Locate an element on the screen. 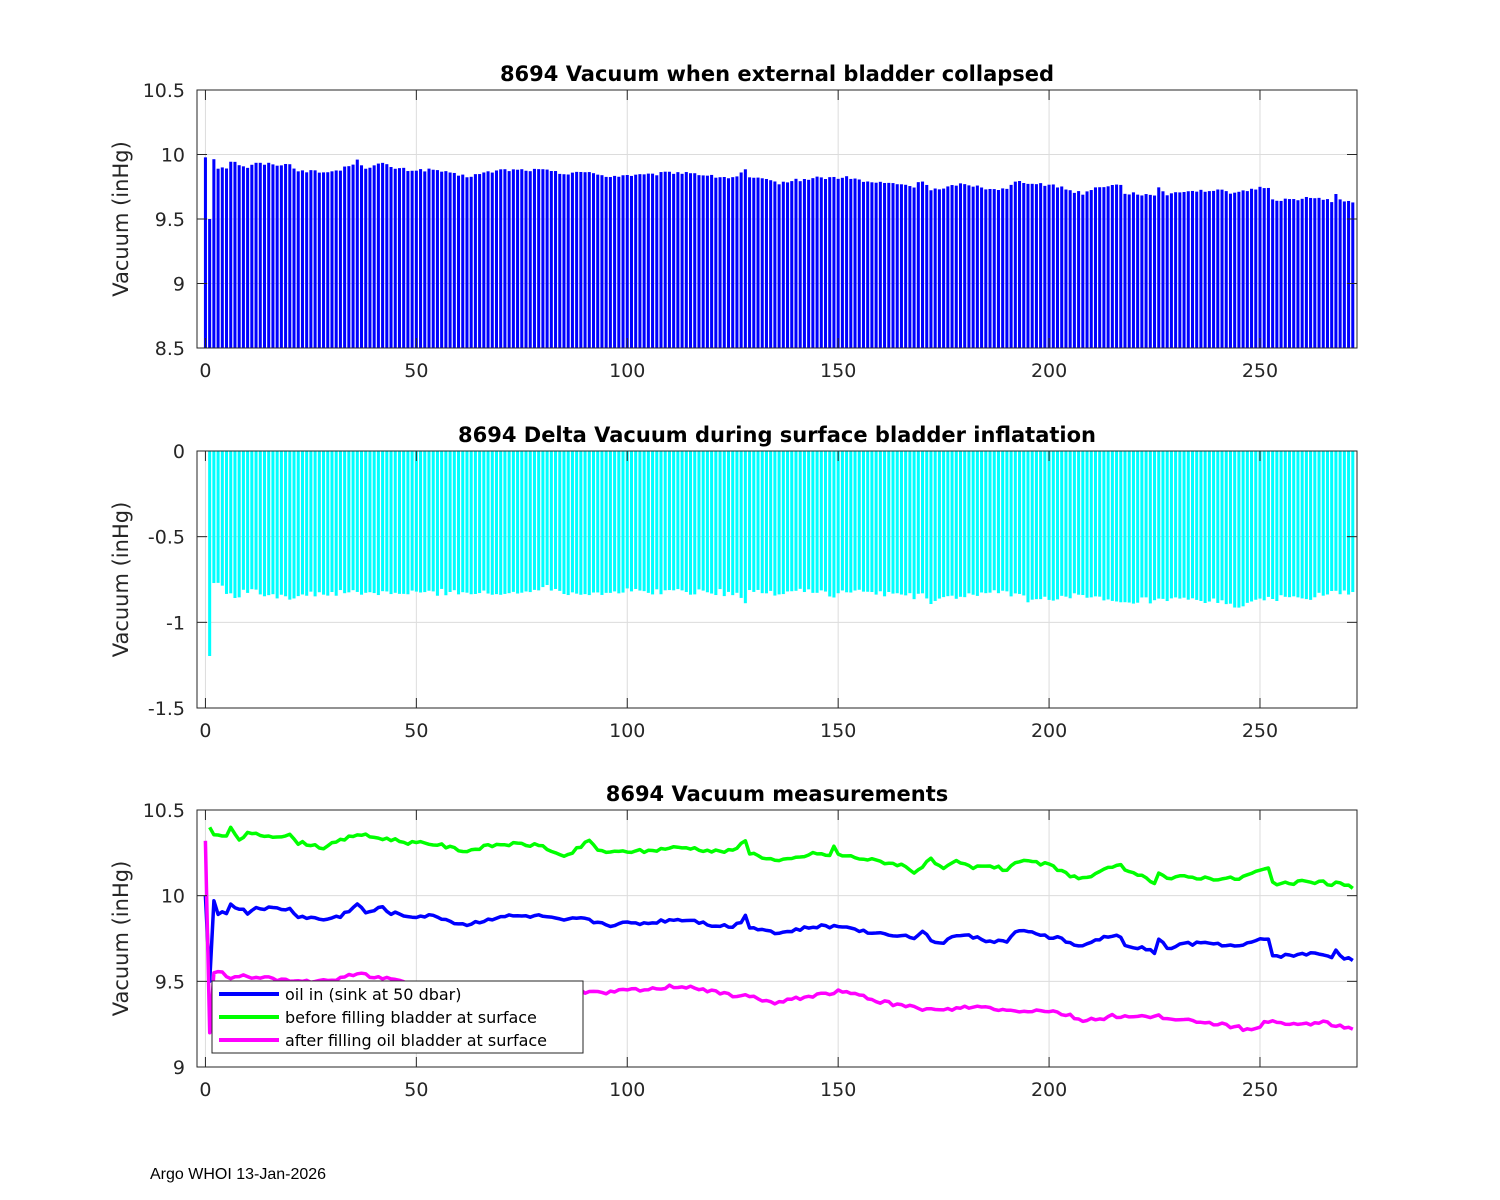  y-tick-label: 9 is located at coordinates (179, 1068).